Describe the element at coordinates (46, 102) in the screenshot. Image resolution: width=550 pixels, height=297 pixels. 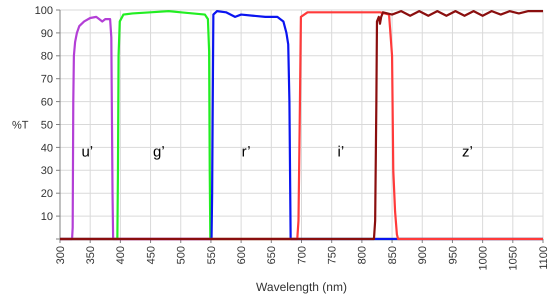
I see `y-tick-label: 60` at that location.